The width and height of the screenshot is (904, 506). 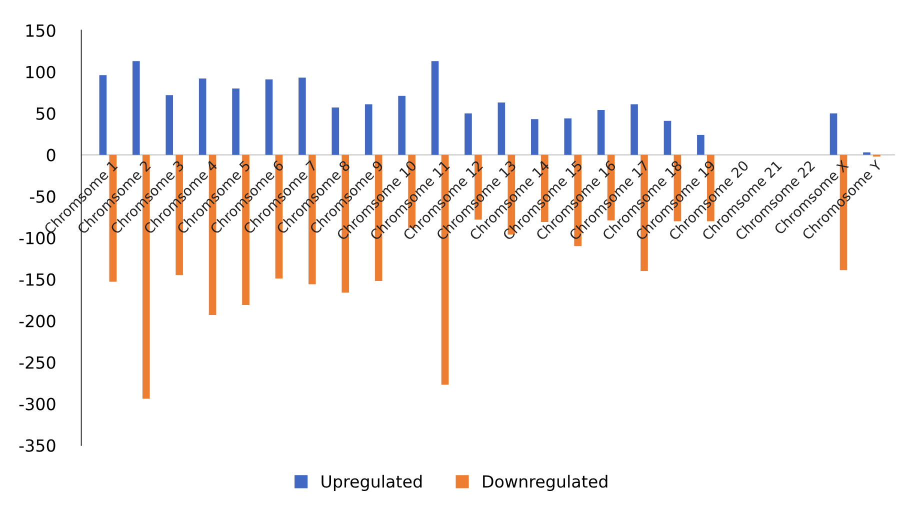 I want to click on y-tick-label: -250, so click(x=37, y=362).